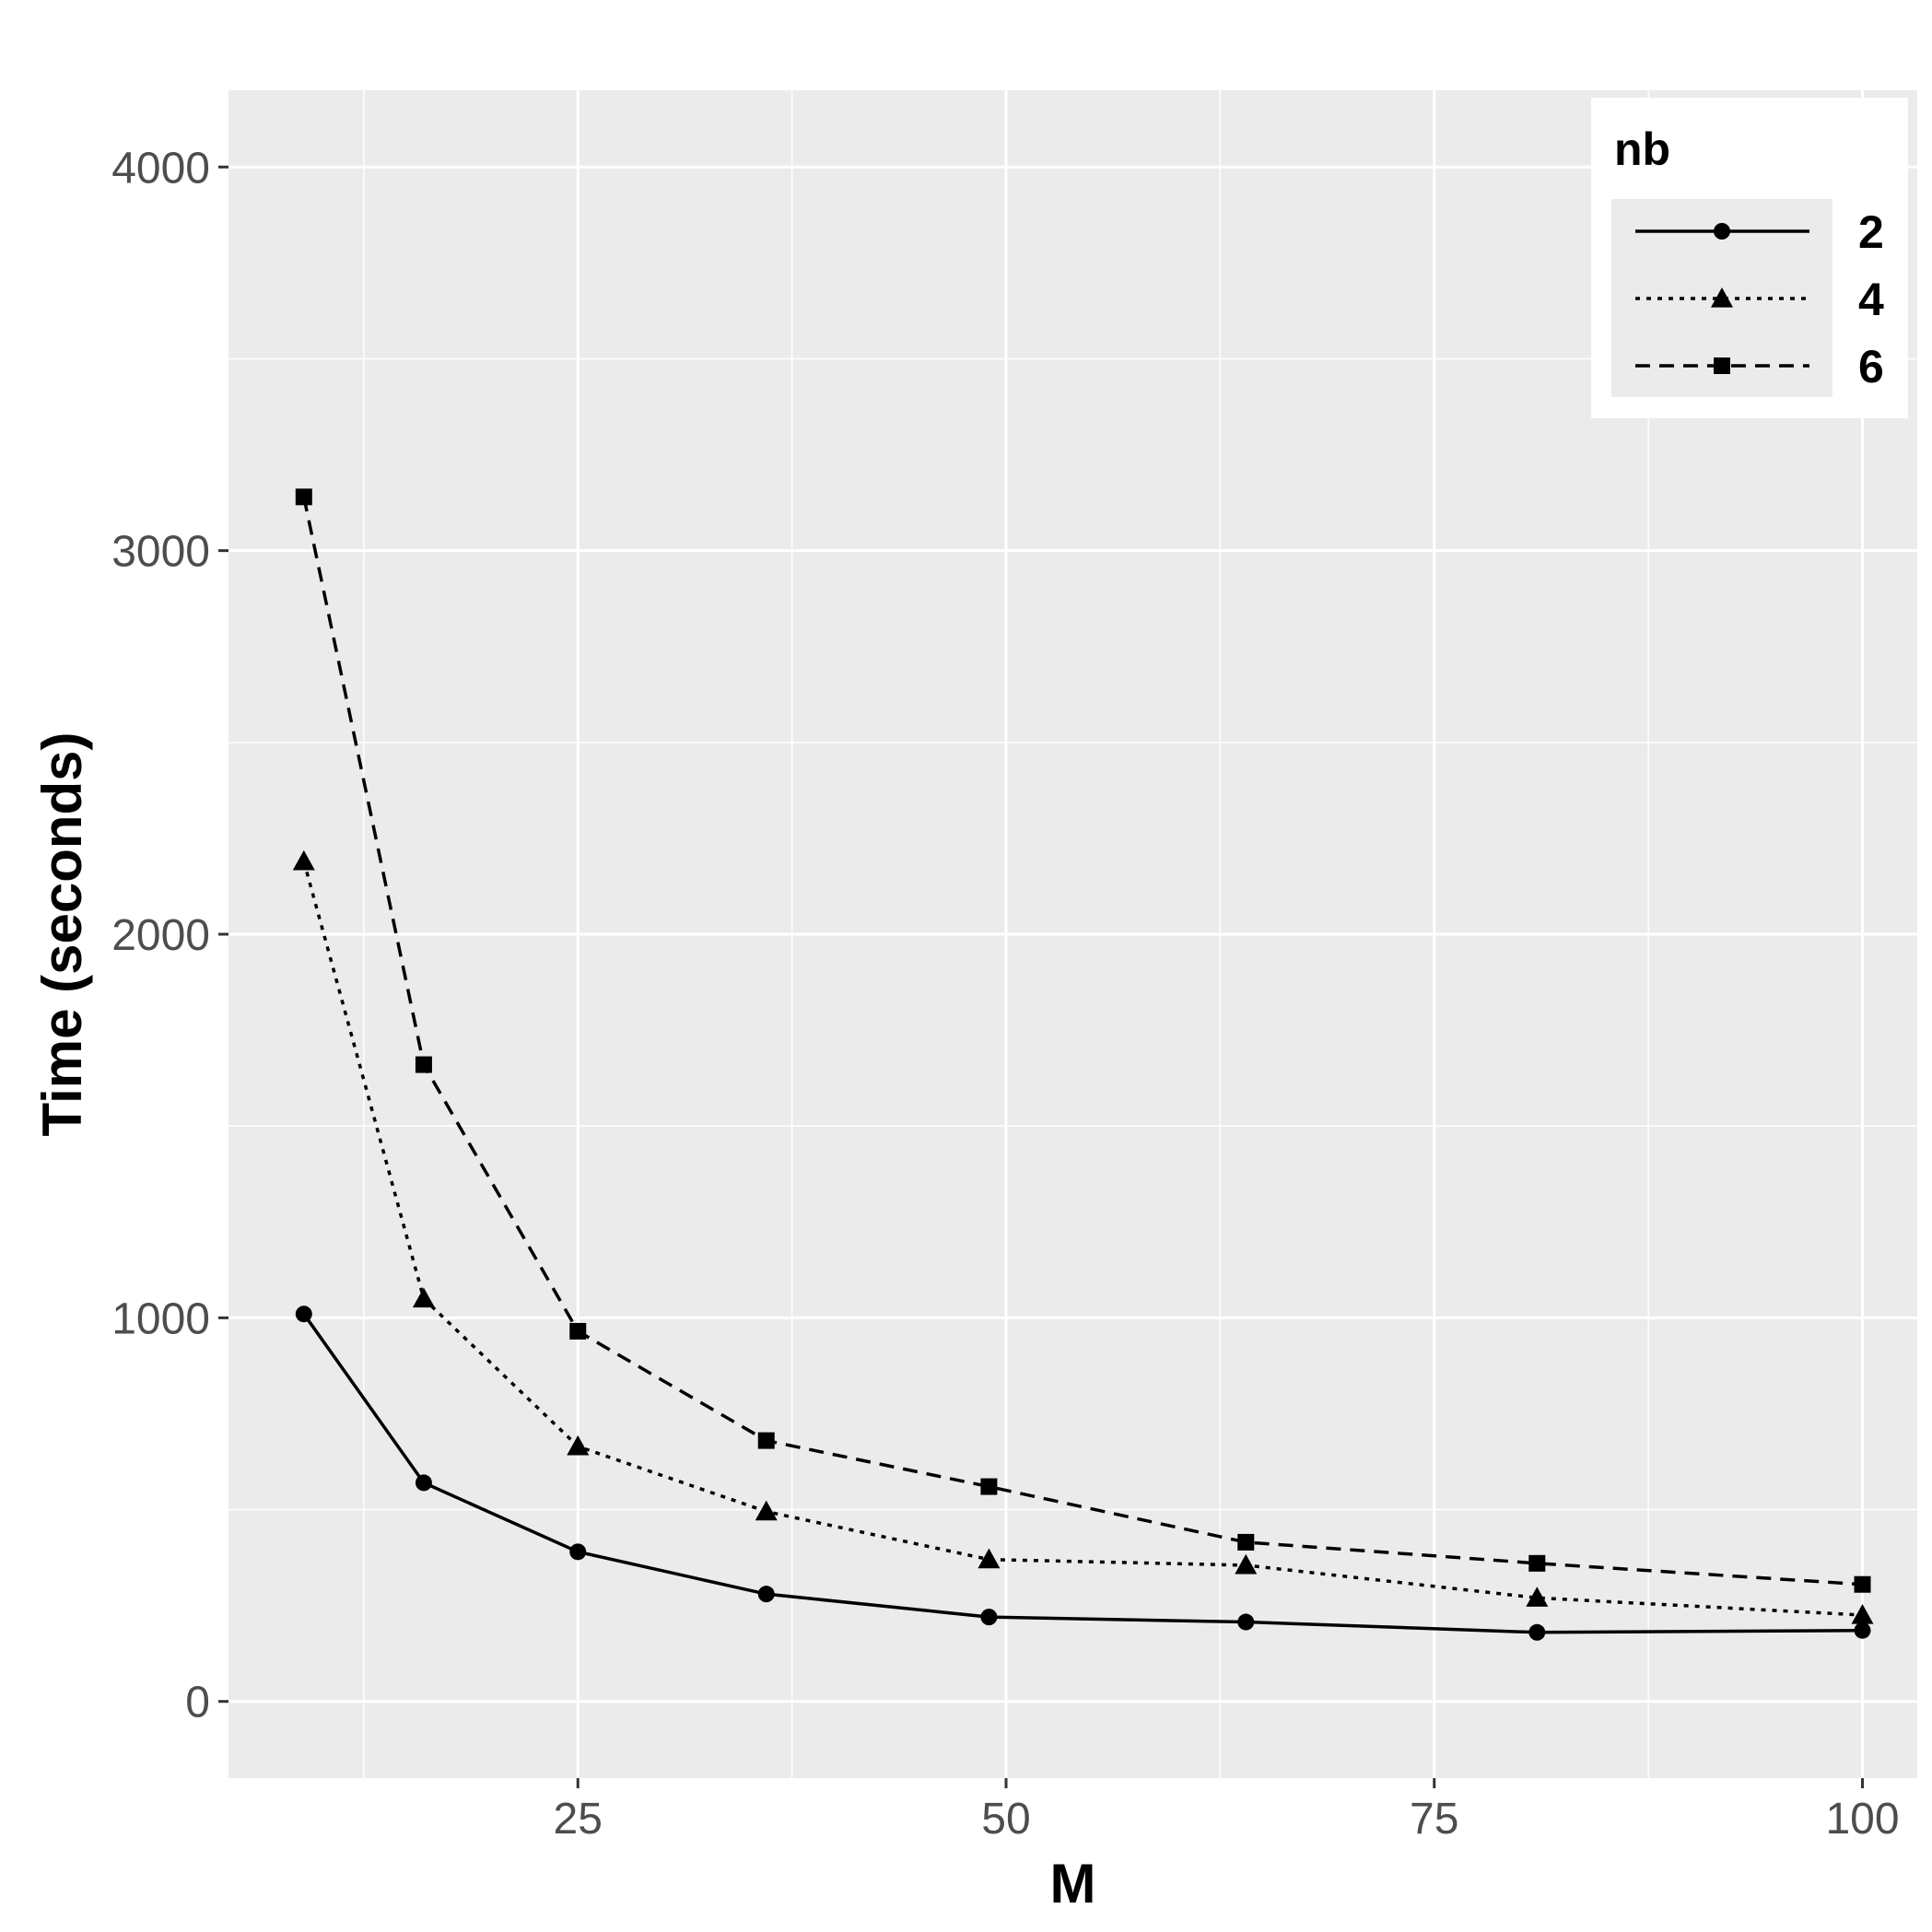 The height and width of the screenshot is (1932, 1932). I want to click on legend-entry-nb-6: 6, so click(1759, 366).